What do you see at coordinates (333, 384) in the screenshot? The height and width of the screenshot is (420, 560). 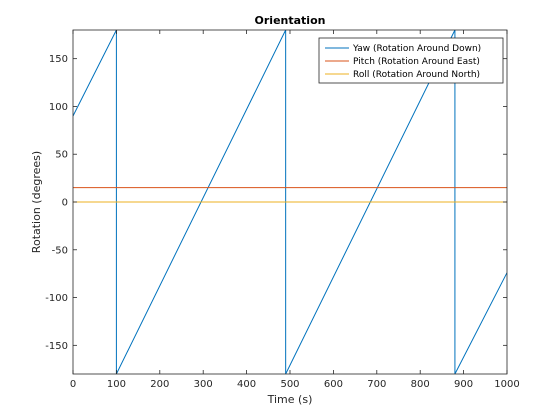 I see `x-tick-label-6: 600` at bounding box center [333, 384].